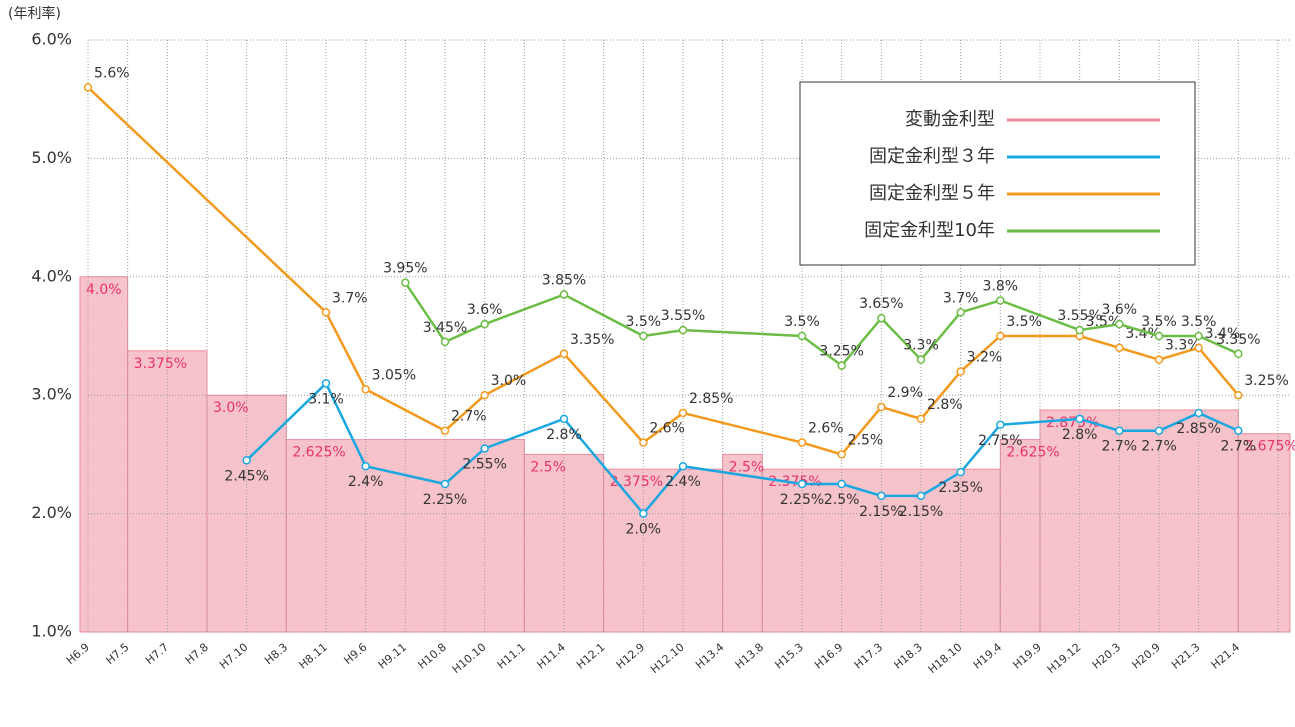 The height and width of the screenshot is (727, 1295). What do you see at coordinates (826, 429) in the screenshot?
I see `data-label: 2.6%` at bounding box center [826, 429].